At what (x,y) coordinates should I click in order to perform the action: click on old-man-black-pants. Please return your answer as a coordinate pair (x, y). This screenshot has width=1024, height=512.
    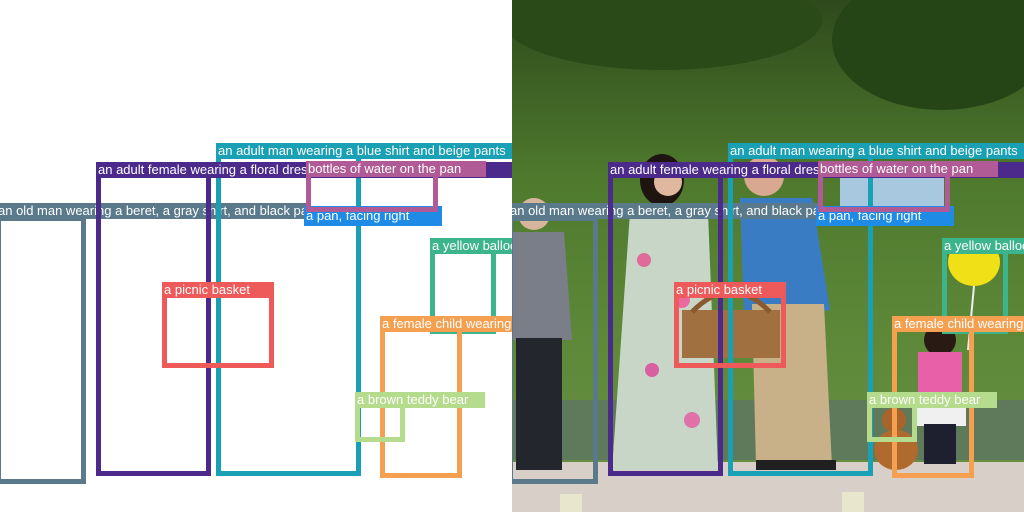
    Looking at the image, I should click on (539, 404).